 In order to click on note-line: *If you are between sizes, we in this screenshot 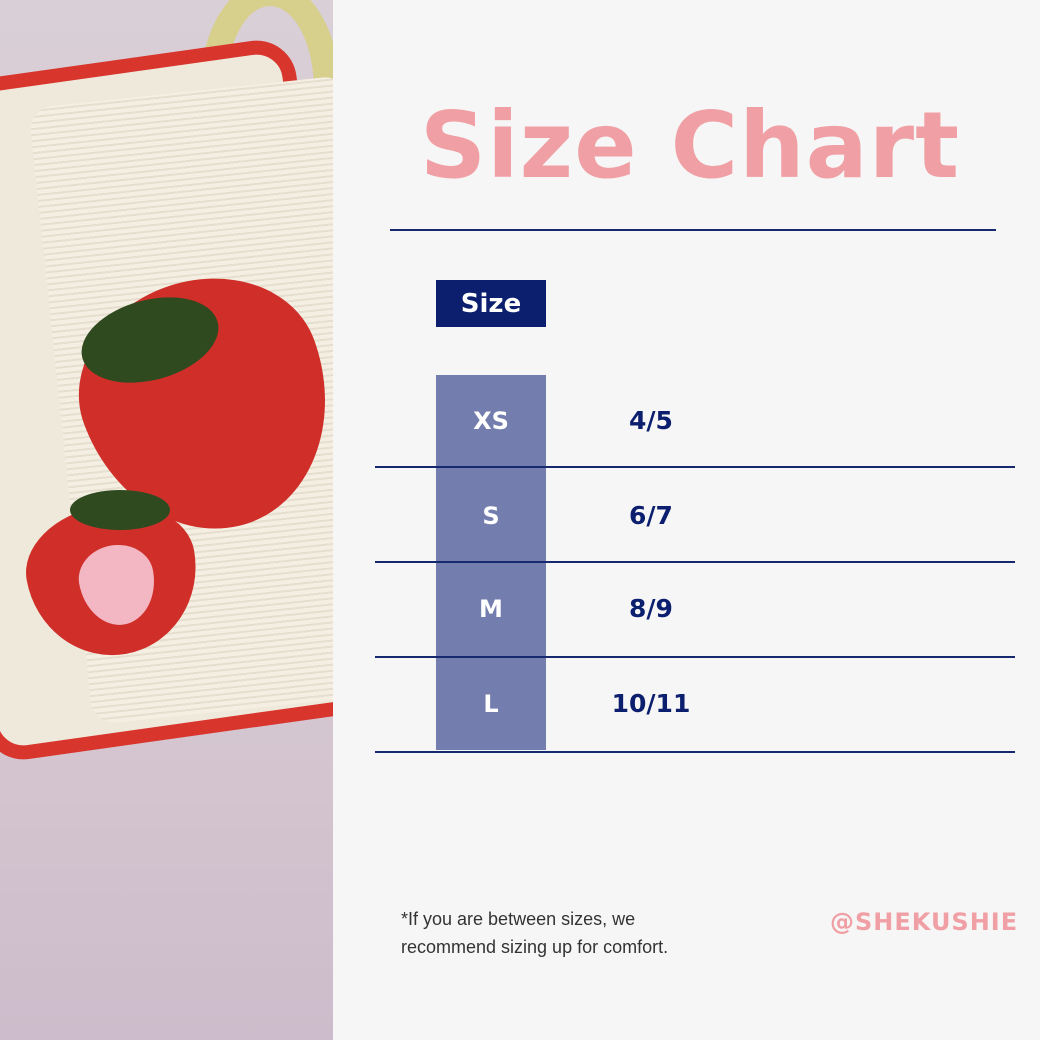, I will do `click(518, 919)`.